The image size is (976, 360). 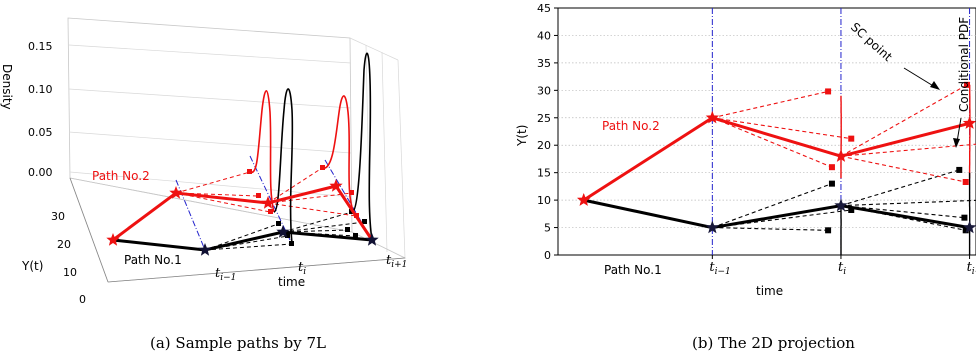 What do you see at coordinates (633, 270) in the screenshot?
I see `path1-label: Path No.1` at bounding box center [633, 270].